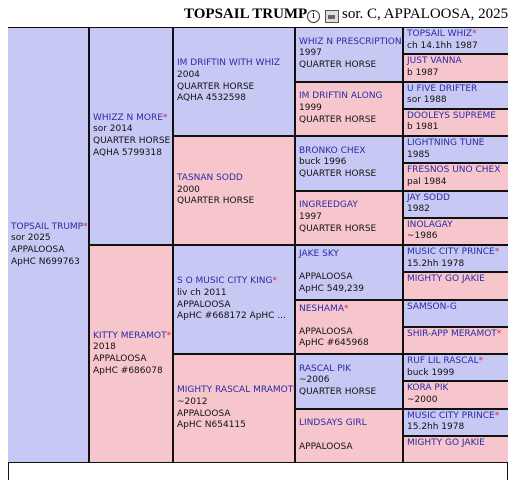 The image size is (508, 480). I want to click on horse-detail: ApHC N654115, so click(211, 425).